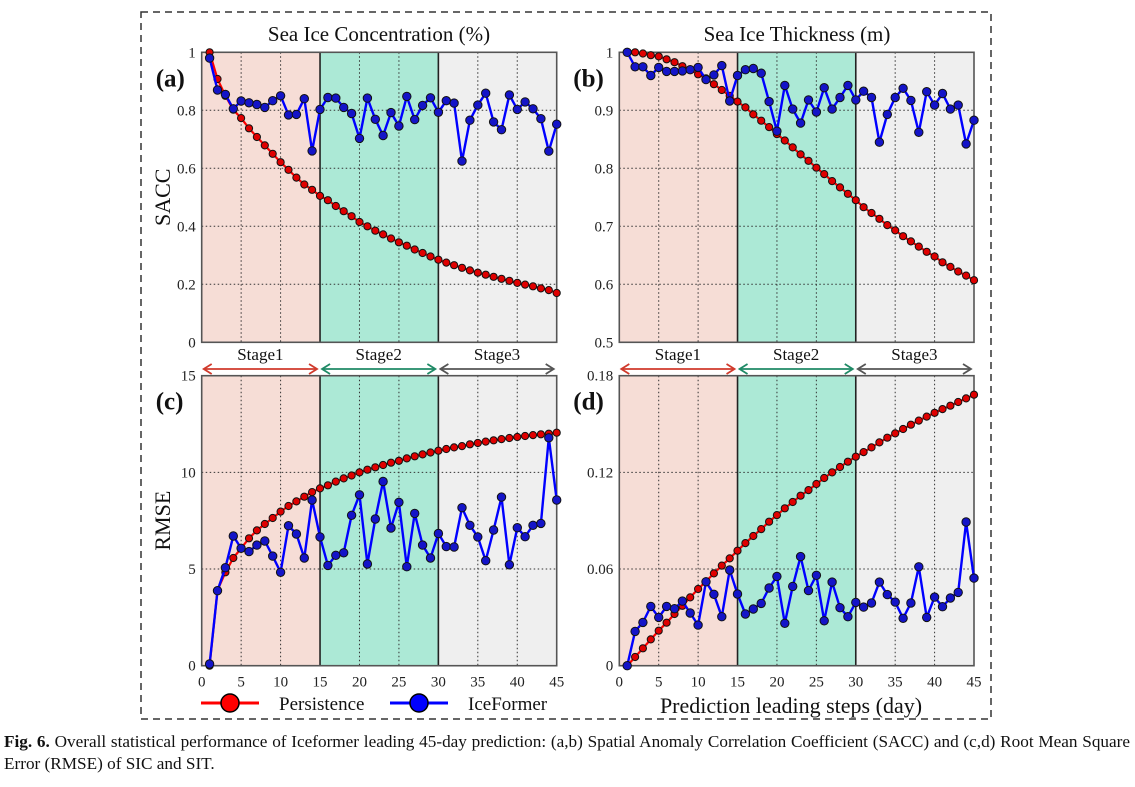 Image resolution: width=1135 pixels, height=787 pixels. Describe the element at coordinates (659, 683) in the screenshot. I see `x-tick-label: 5` at that location.